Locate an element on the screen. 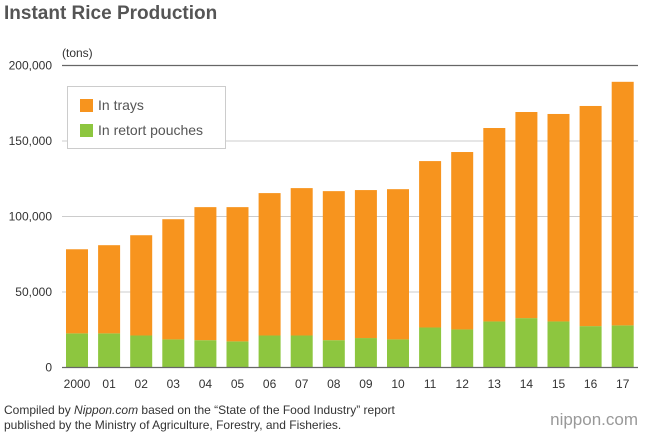 The width and height of the screenshot is (650, 434). y-tick-label: 0 is located at coordinates (48, 368).